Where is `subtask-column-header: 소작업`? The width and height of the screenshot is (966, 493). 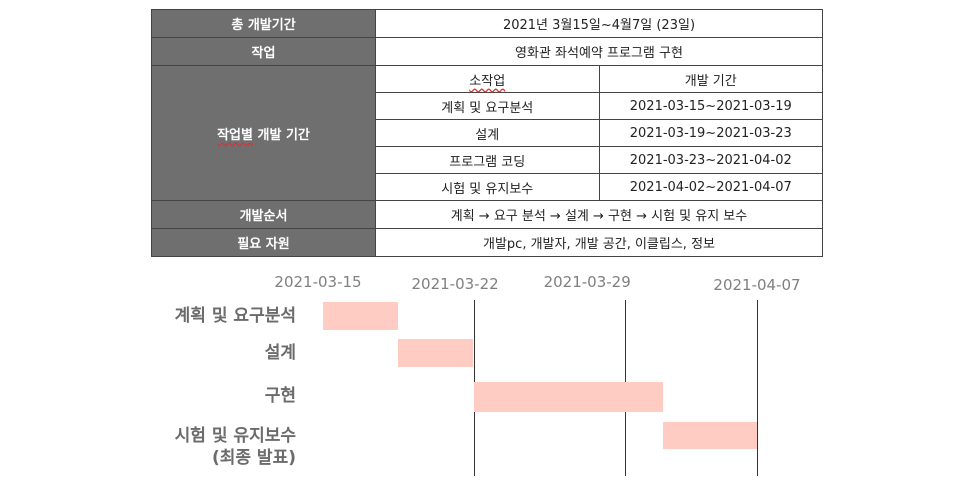 subtask-column-header: 소작업 is located at coordinates (487, 79).